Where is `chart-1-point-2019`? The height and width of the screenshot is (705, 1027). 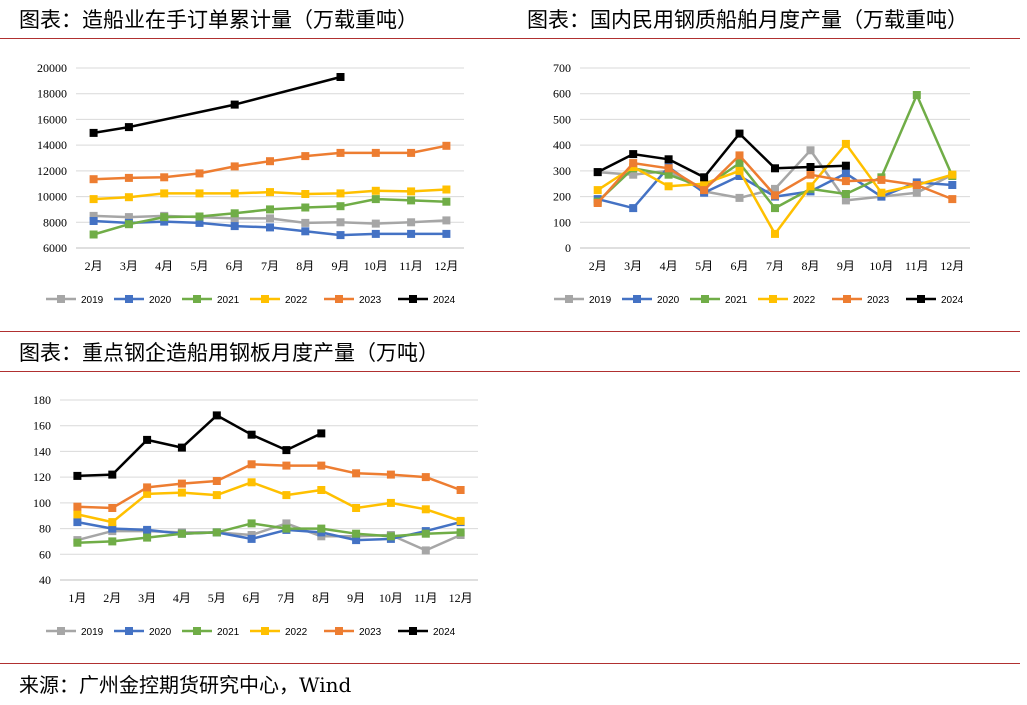 chart-1-point-2019 is located at coordinates (340, 222).